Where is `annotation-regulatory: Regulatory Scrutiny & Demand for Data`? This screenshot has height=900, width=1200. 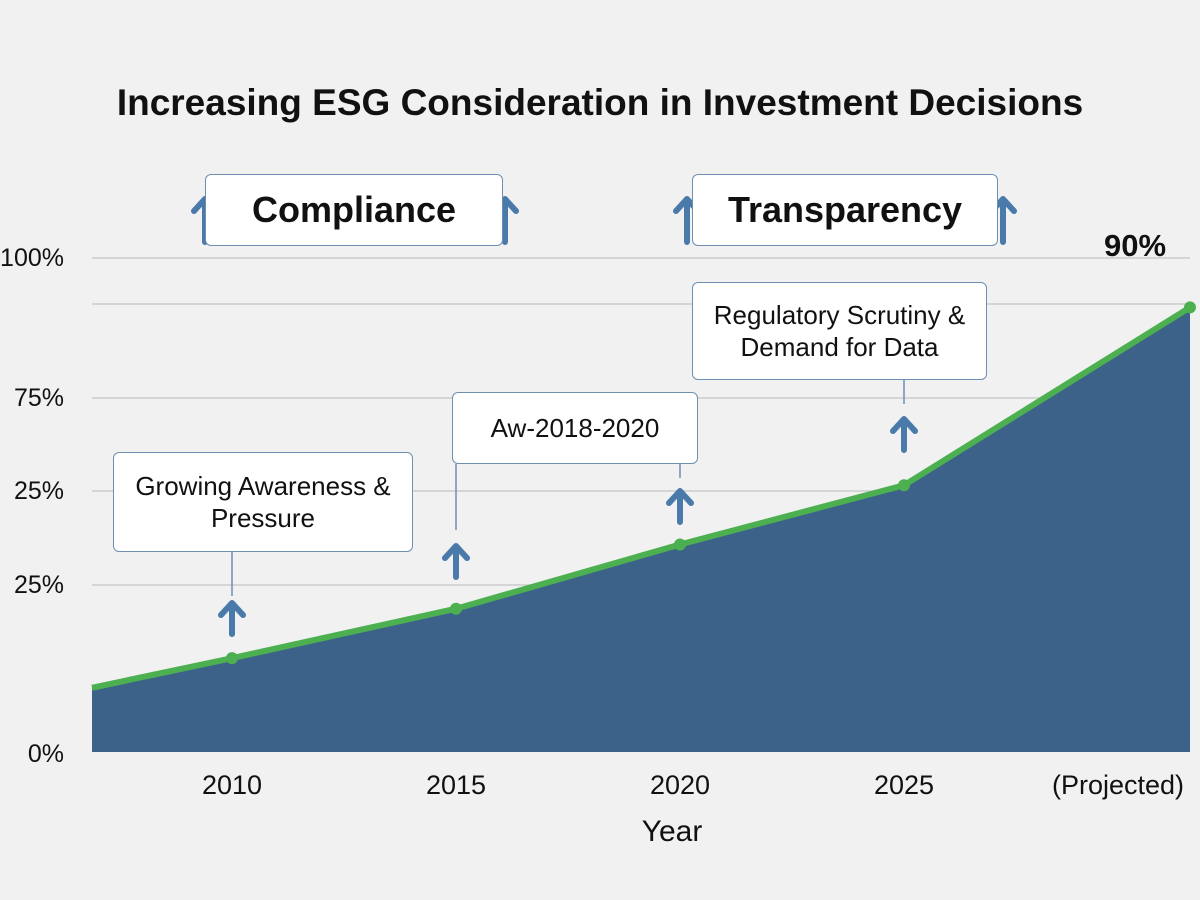
annotation-regulatory: Regulatory Scrutiny & Demand for Data is located at coordinates (839, 331).